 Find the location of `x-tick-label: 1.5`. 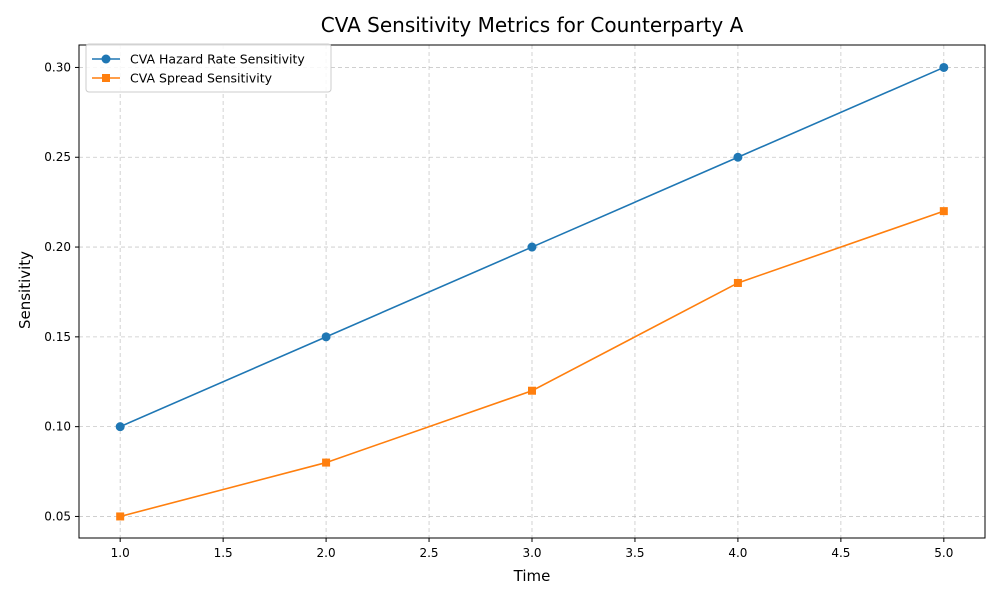

x-tick-label: 1.5 is located at coordinates (223, 553).